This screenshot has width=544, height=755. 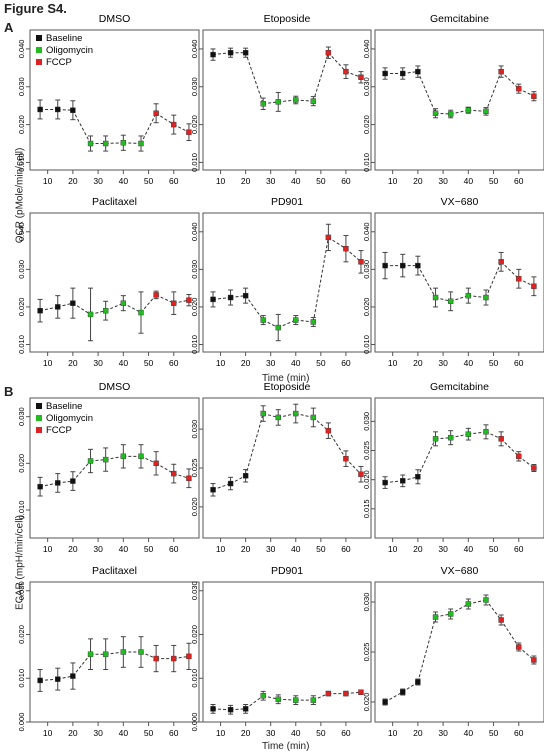 I want to click on panel-a-1-title: Etoposide, so click(x=287, y=19).